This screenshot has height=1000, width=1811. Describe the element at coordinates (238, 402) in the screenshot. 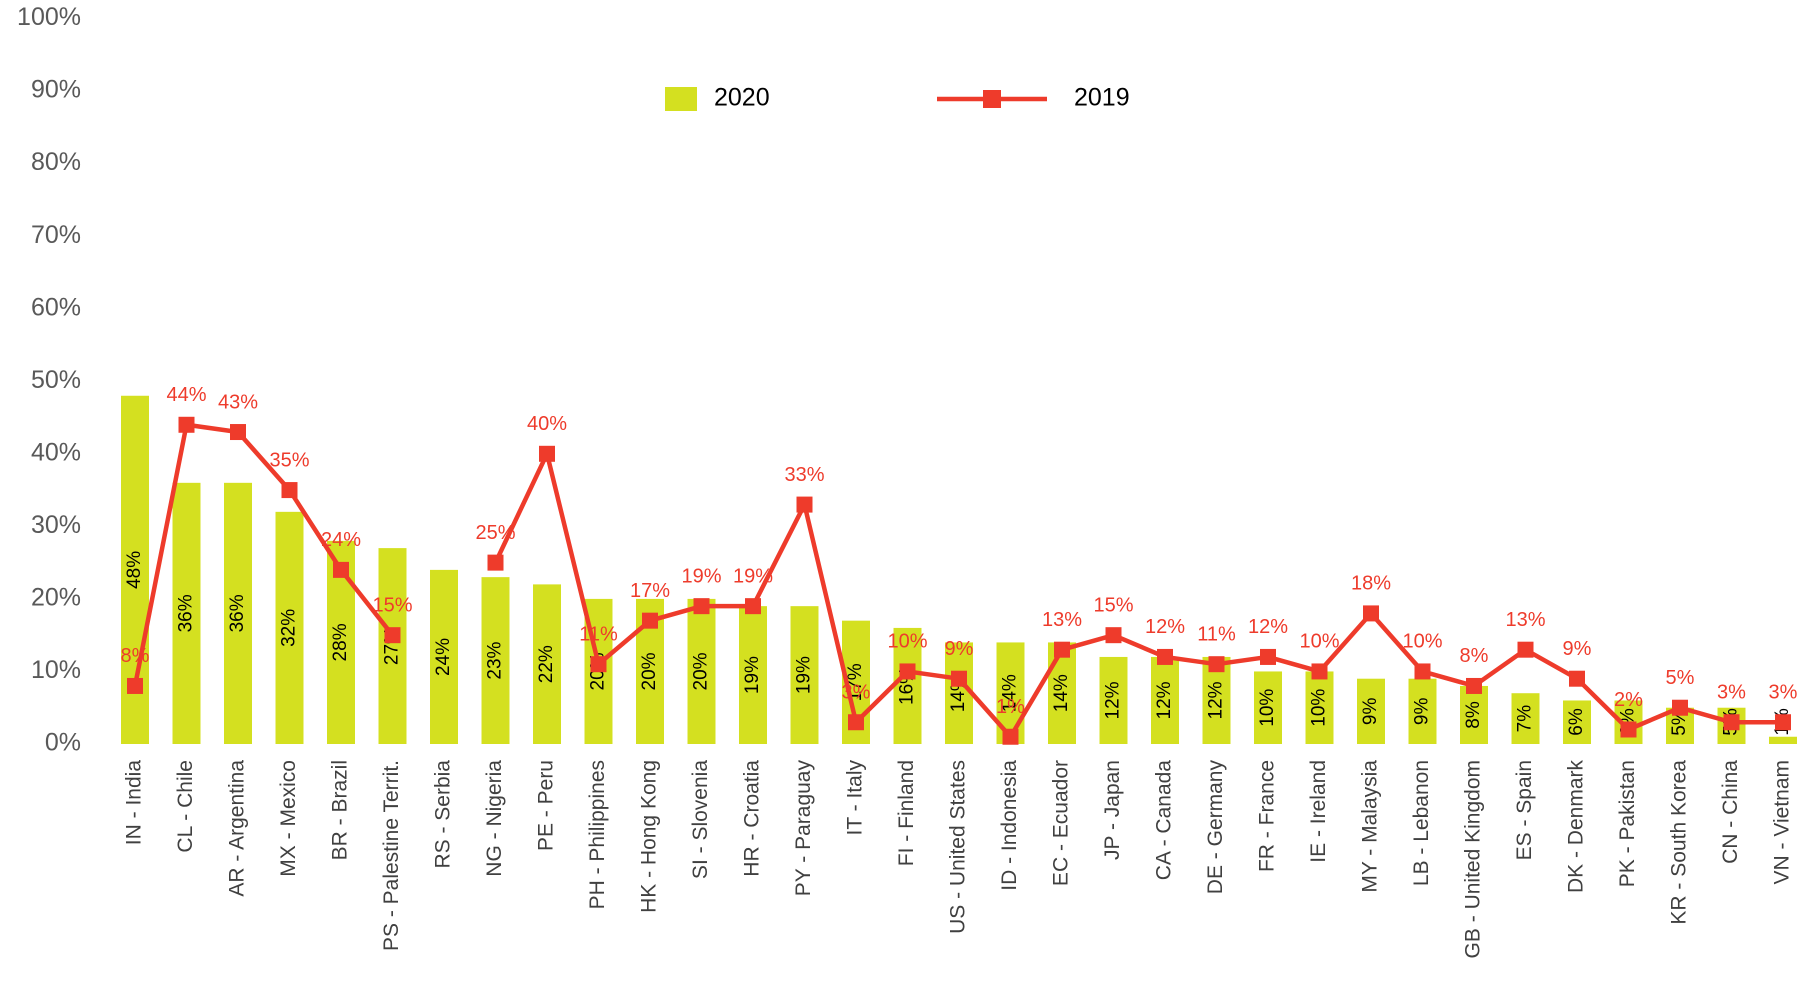

I see `line-value-label: 43%` at that location.